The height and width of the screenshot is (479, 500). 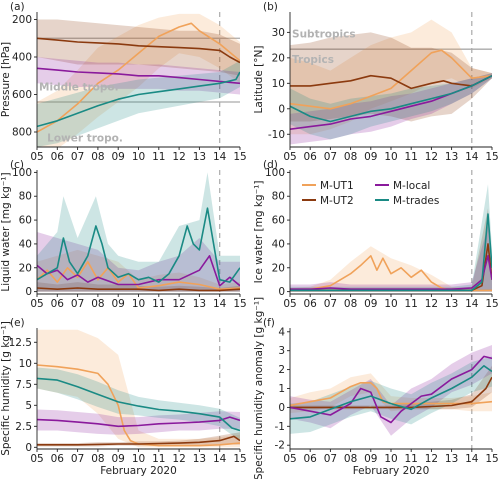 What do you see at coordinates (259, 388) in the screenshot?
I see `y-axis-label: Specific humidity anomaly [g kg⁻¹]` at bounding box center [259, 388].